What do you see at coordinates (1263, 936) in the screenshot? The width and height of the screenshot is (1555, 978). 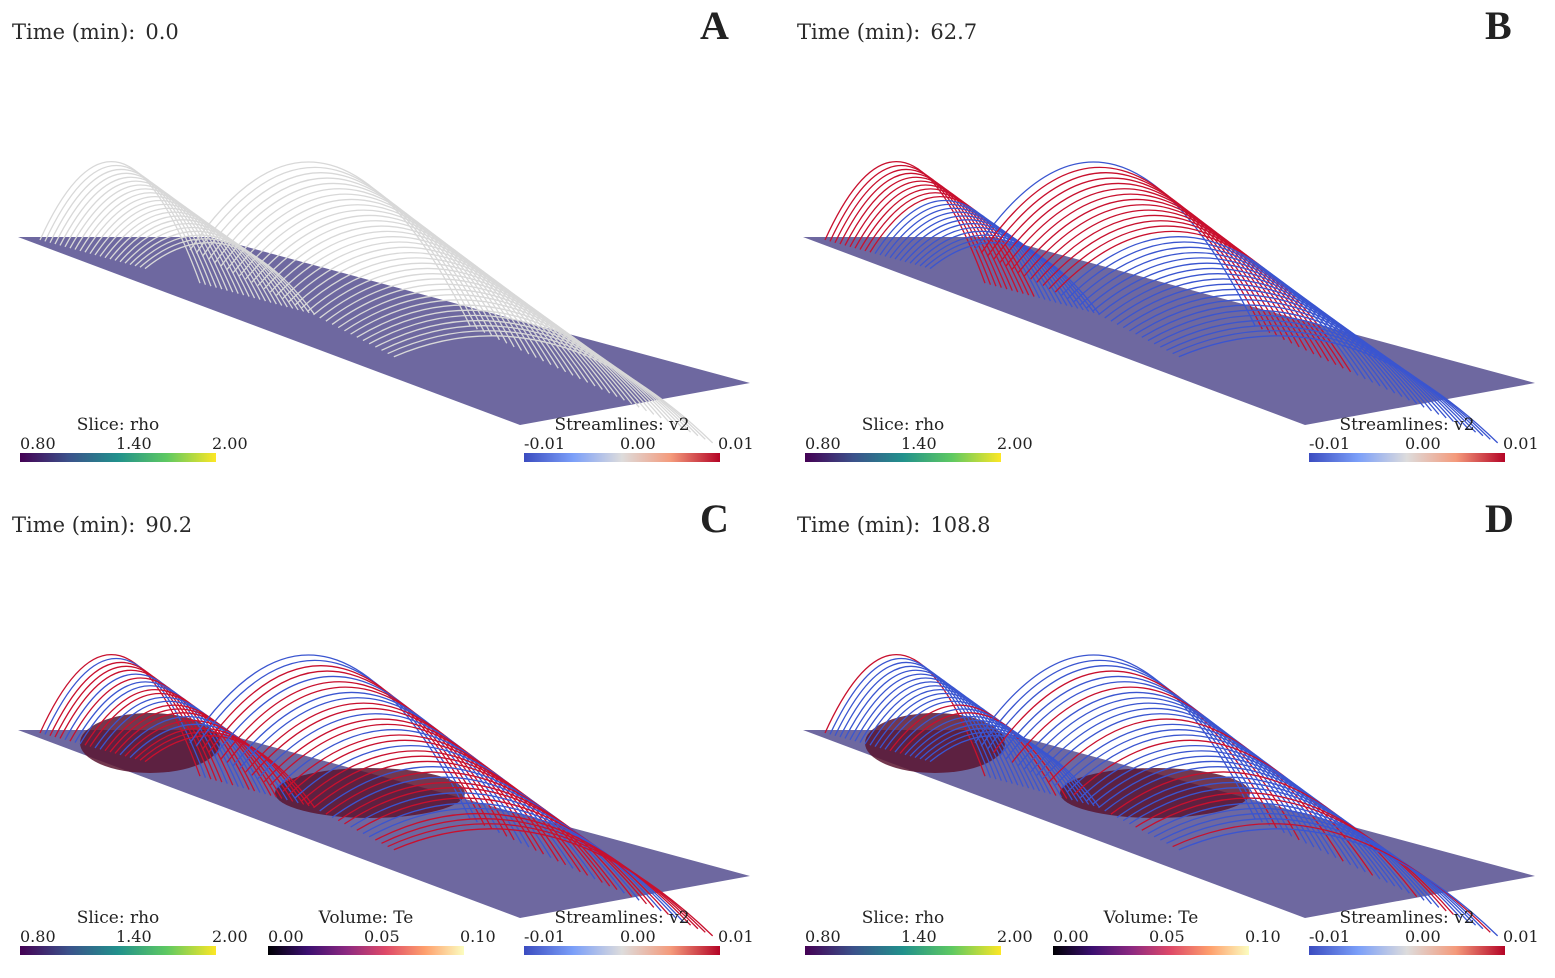 I see `legend-max: 0.10` at bounding box center [1263, 936].